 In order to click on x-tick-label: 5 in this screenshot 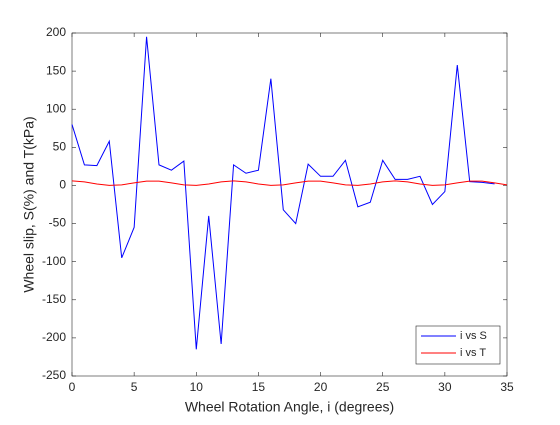, I will do `click(134, 387)`.